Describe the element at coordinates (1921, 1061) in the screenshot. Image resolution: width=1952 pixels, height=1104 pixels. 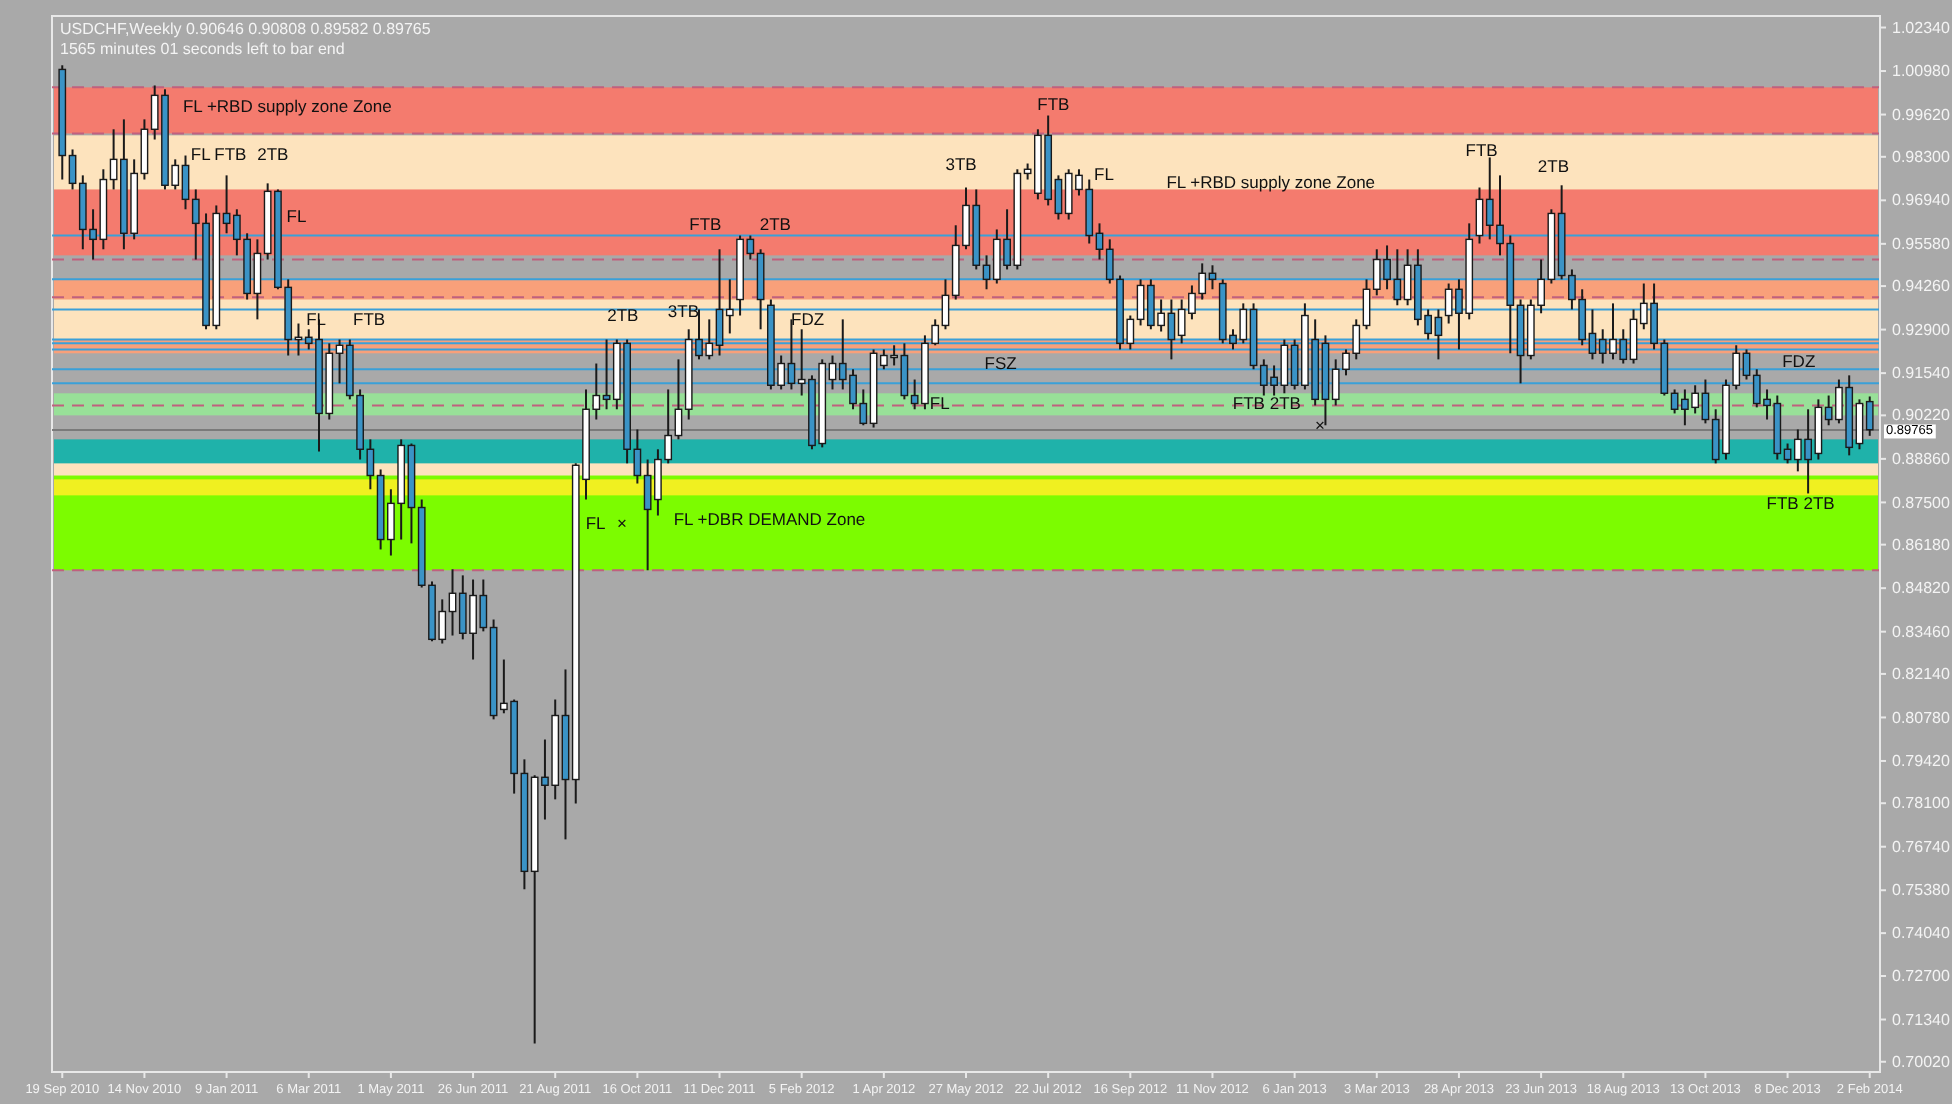
I see `y-tick-label: 0.70020` at that location.